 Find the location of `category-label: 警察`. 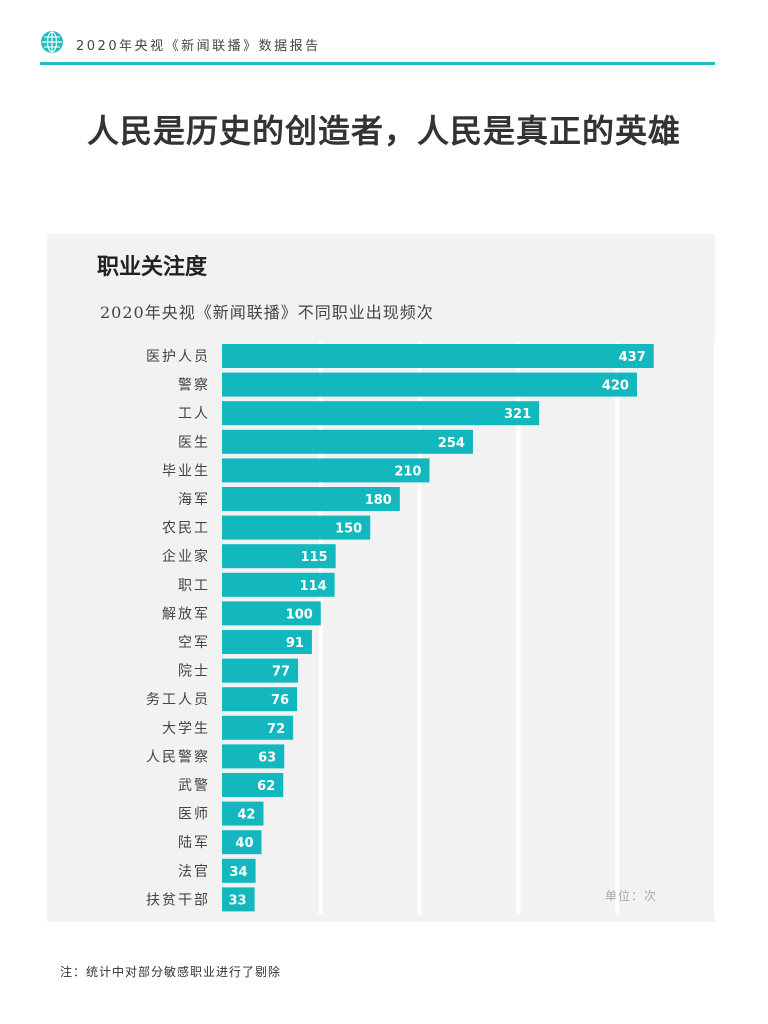

category-label: 警察 is located at coordinates (194, 385).